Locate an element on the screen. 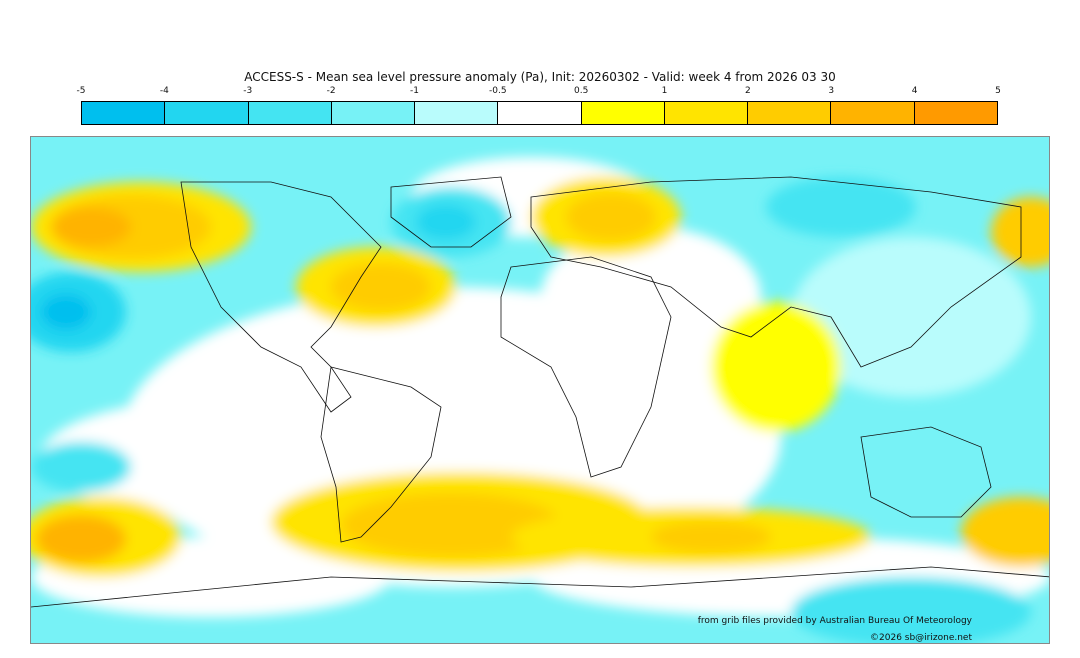  greenland-outline is located at coordinates (451, 212).